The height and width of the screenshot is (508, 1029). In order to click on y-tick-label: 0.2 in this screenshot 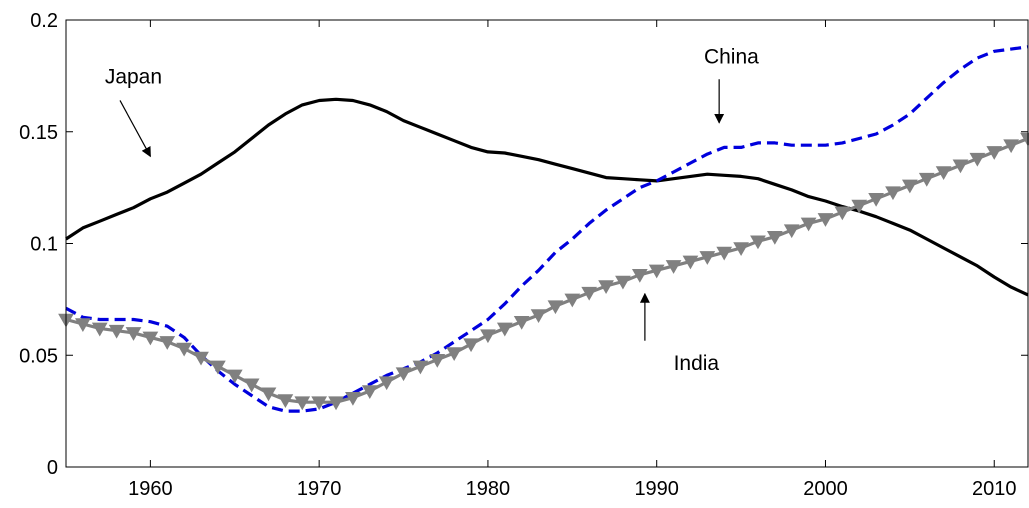, I will do `click(44, 21)`.